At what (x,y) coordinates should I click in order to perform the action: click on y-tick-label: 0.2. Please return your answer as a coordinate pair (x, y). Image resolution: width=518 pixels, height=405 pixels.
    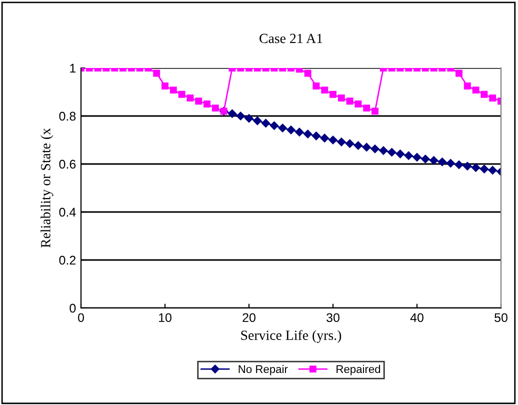
    Looking at the image, I should click on (67, 260).